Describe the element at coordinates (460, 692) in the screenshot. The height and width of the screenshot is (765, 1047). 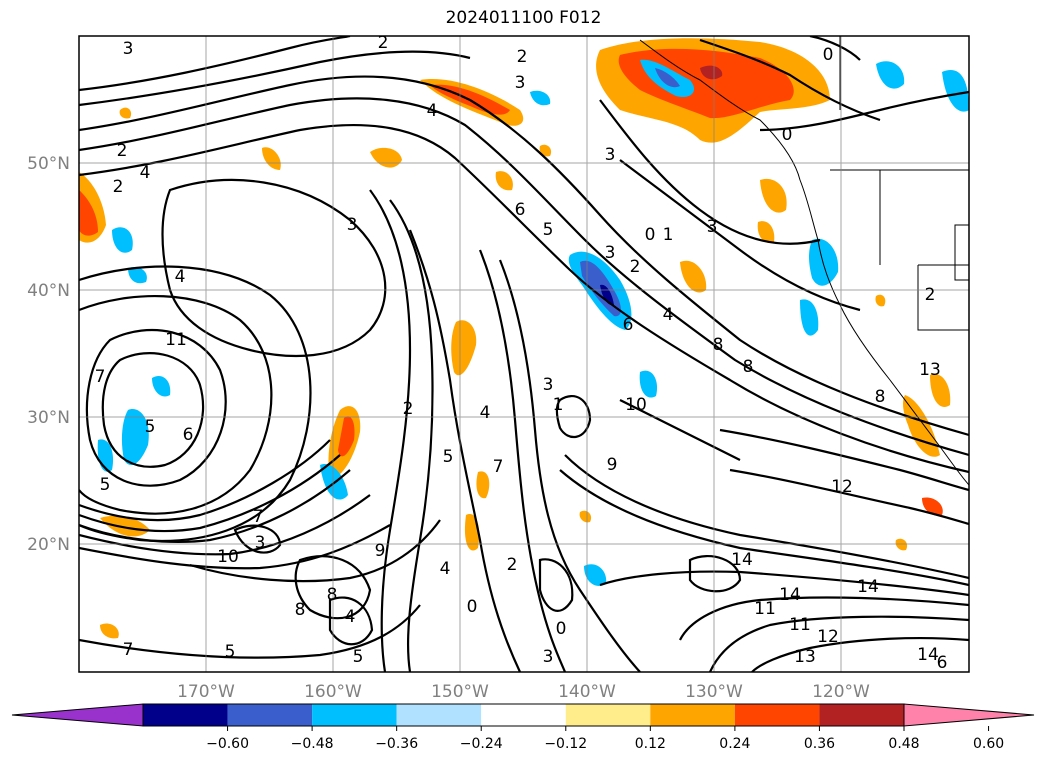
I see `lon-label: 150°W` at that location.